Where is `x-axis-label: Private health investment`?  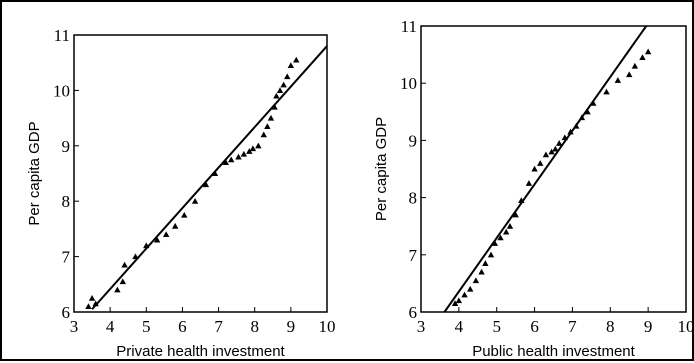
x-axis-label: Private health investment is located at coordinates (200, 351).